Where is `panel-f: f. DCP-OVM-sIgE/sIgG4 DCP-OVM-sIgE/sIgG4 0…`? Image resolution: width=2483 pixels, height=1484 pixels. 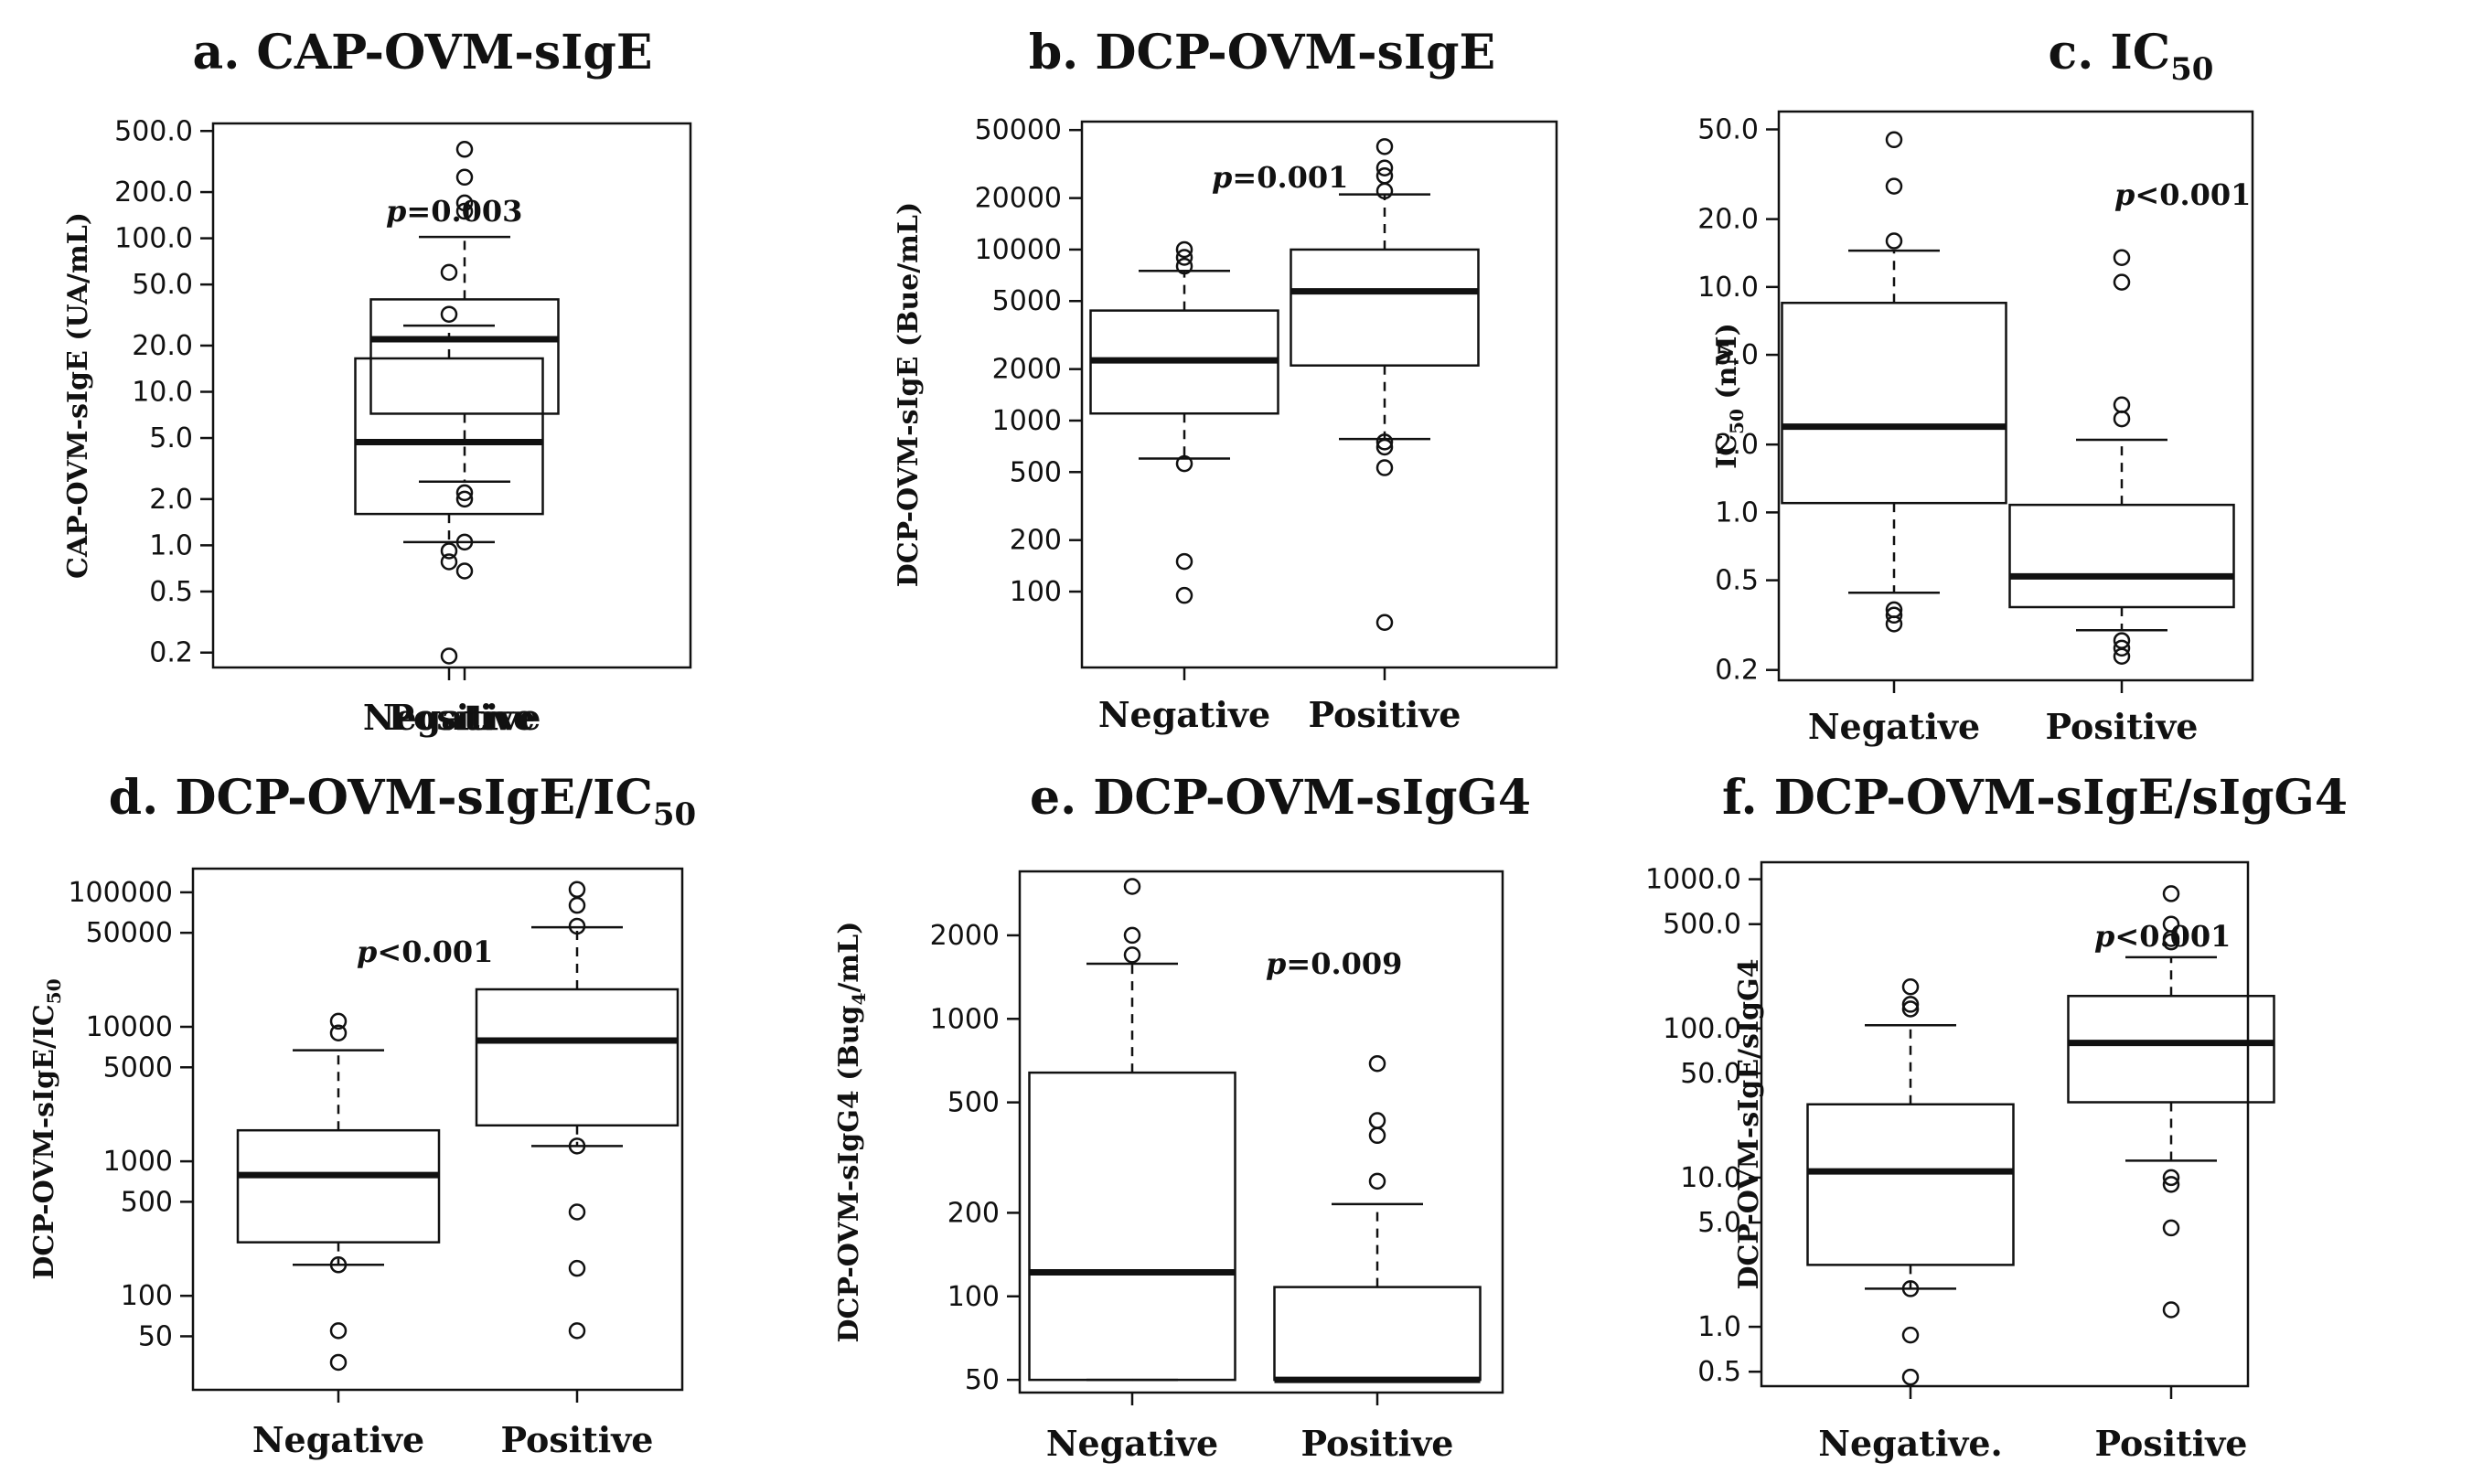 panel-f: f. DCP-OVM-sIgE/sIgG4 DCP-OVM-sIgE/sIgG4 0… is located at coordinates (1996, 1117).